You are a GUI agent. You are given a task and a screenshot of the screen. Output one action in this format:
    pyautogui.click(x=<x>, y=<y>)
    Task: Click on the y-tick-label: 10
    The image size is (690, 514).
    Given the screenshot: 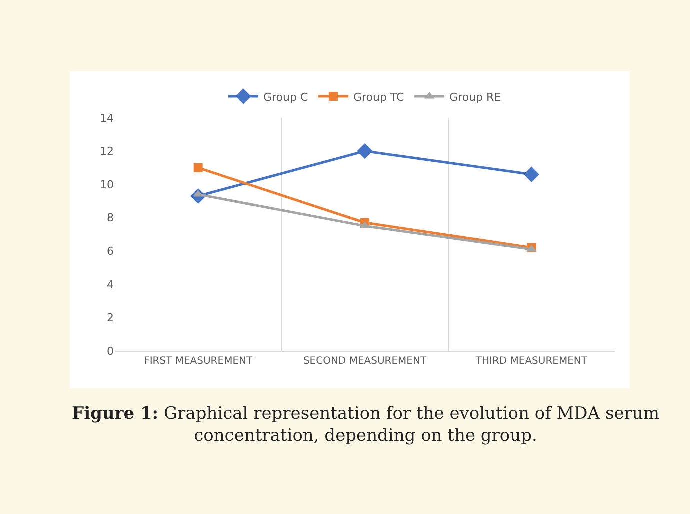 What is the action you would take?
    pyautogui.click(x=107, y=185)
    